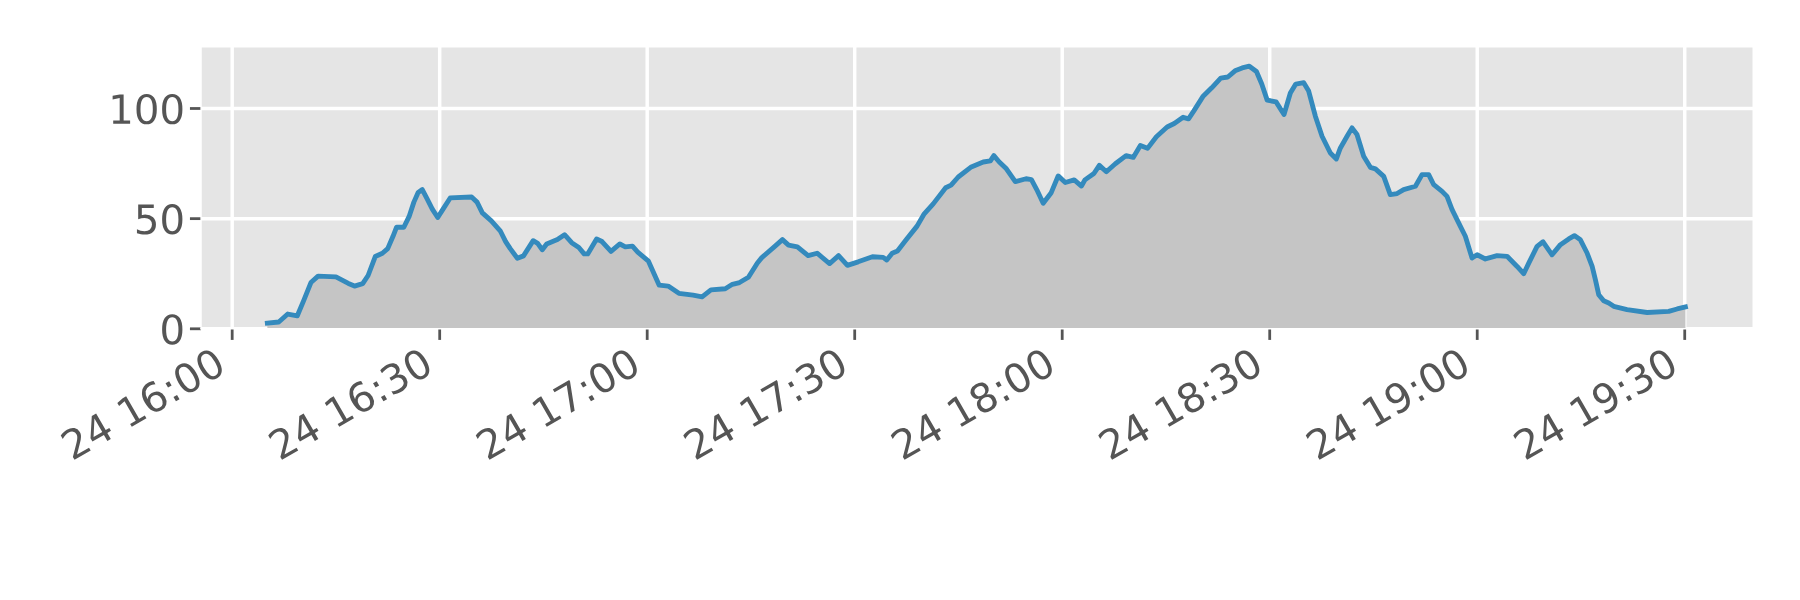 The height and width of the screenshot is (600, 1800). Describe the element at coordinates (159, 219) in the screenshot. I see `y-tick-label: 50` at that location.